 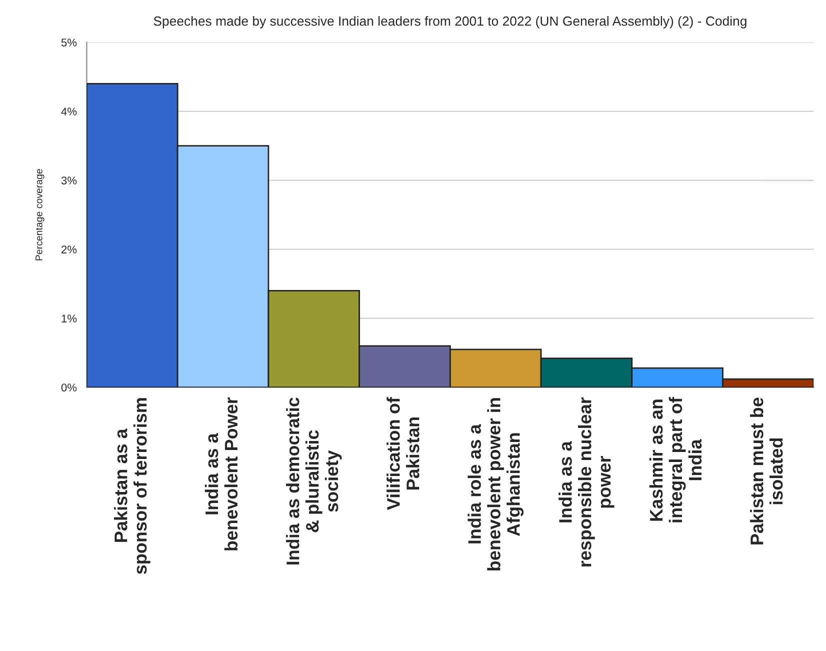 What do you see at coordinates (586, 481) in the screenshot?
I see `x-tick-label: India as a responsible nuclear power` at bounding box center [586, 481].